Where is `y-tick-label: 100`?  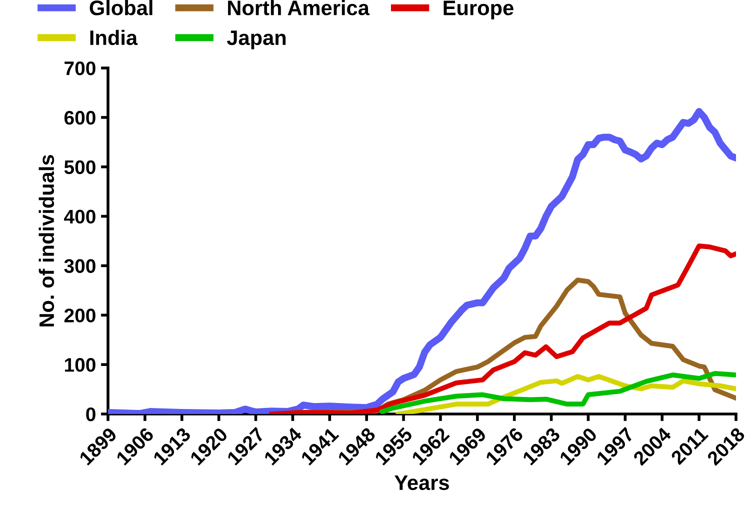 y-tick-label: 100 is located at coordinates (80, 365).